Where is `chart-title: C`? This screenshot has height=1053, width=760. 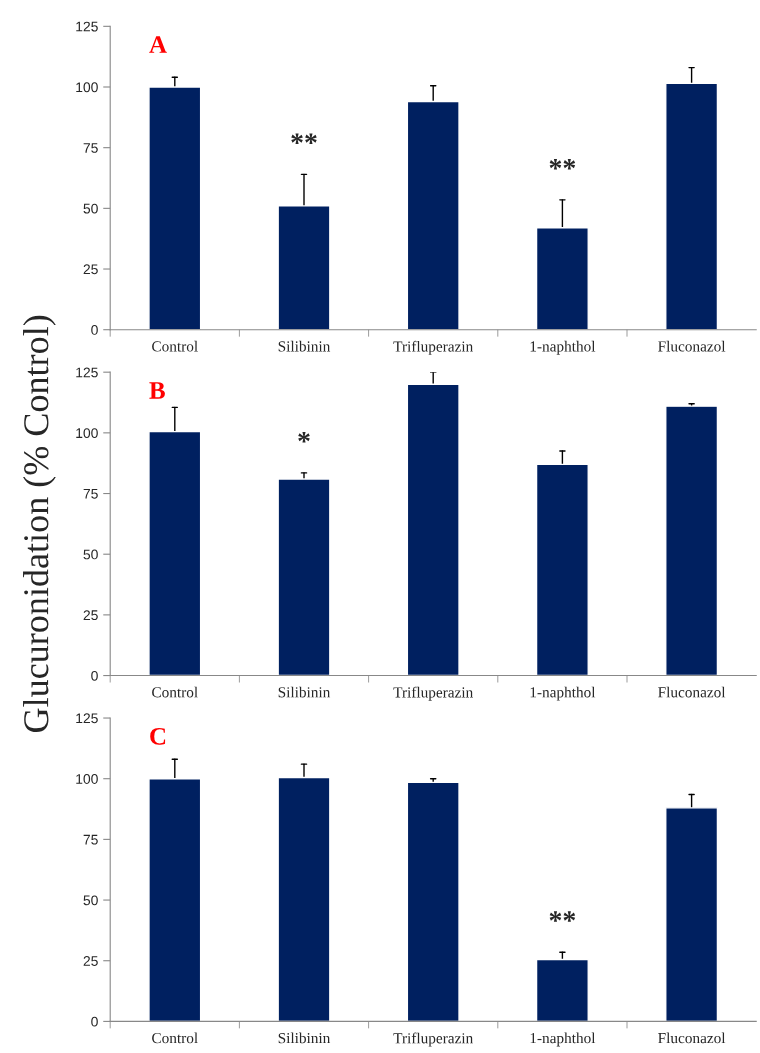
chart-title: C is located at coordinates (158, 736).